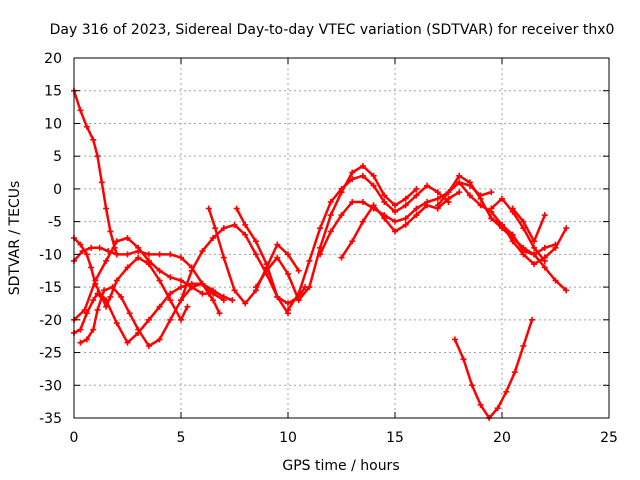 The width and height of the screenshot is (640, 480). What do you see at coordinates (50, 419) in the screenshot?
I see `y-tick-label: -35` at bounding box center [50, 419].